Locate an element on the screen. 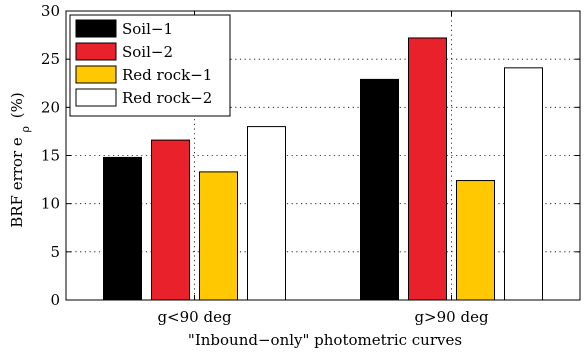  y-axis-label-main: BRF error e is located at coordinates (17, 182).